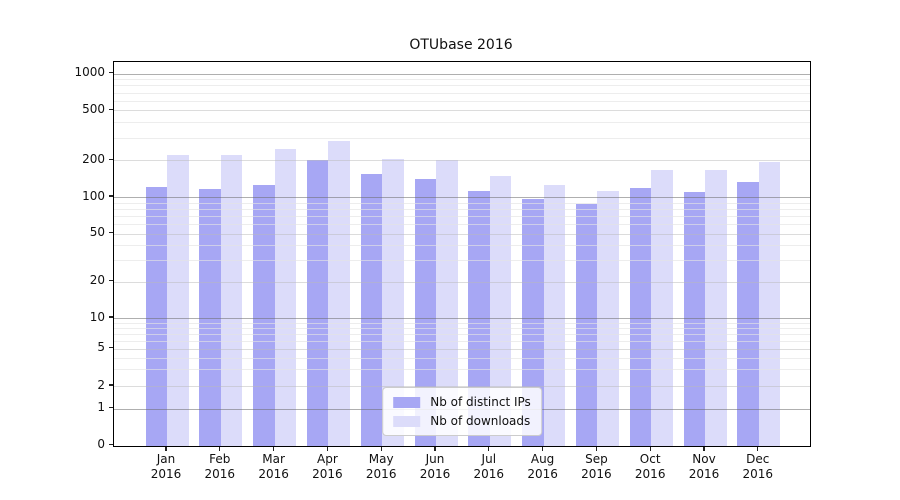 This screenshot has width=900, height=500. What do you see at coordinates (97, 232) in the screenshot?
I see `y-tick-label: 50` at bounding box center [97, 232].